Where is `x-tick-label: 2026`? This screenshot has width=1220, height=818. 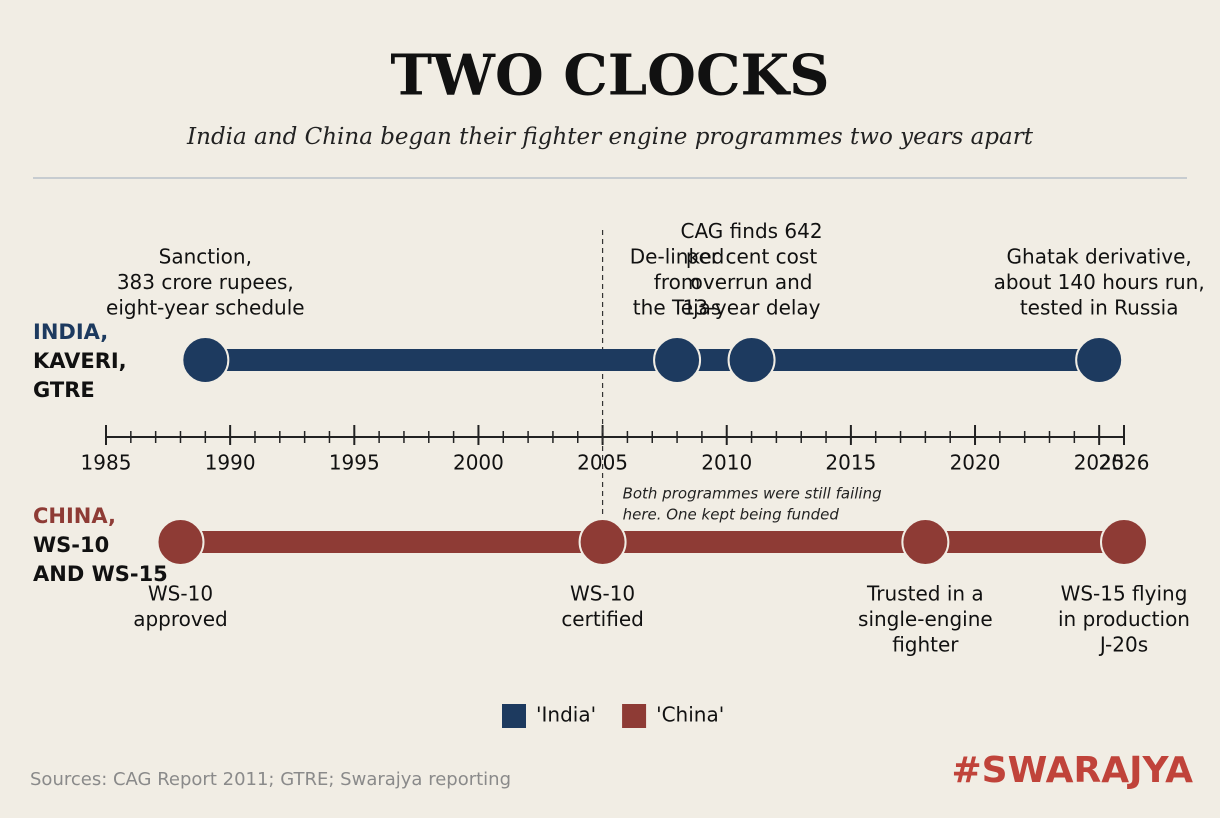
x-tick-label: 2026 is located at coordinates (1124, 463).